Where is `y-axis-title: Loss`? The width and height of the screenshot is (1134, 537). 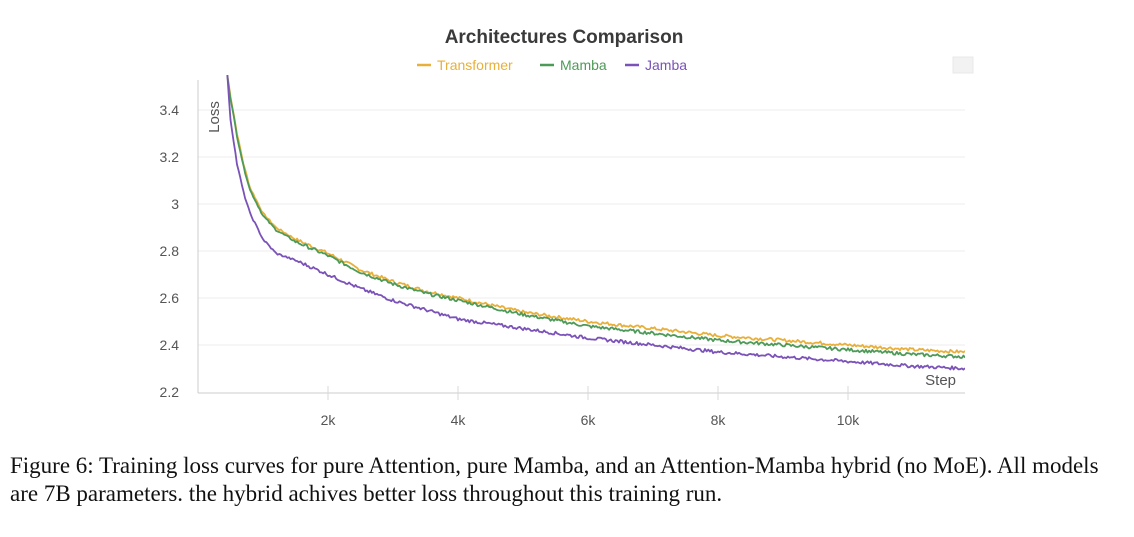 y-axis-title: Loss is located at coordinates (214, 117).